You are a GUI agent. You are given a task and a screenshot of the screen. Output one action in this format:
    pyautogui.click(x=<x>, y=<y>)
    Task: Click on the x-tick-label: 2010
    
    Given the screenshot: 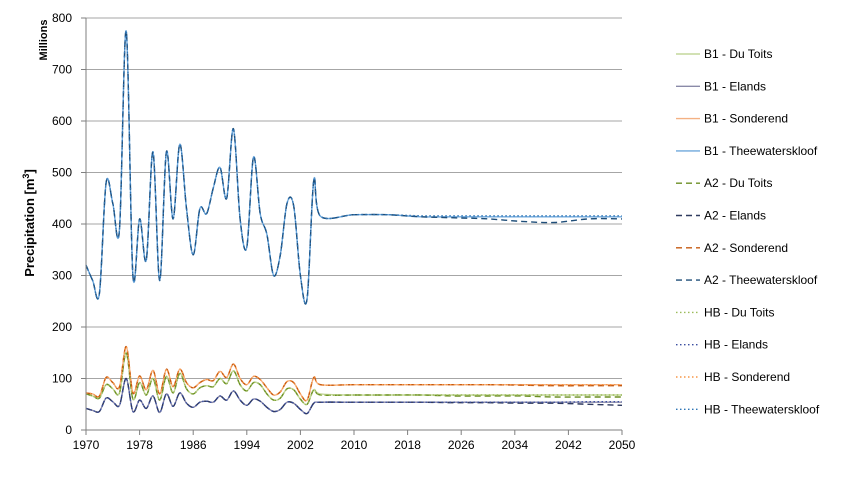 What is the action you would take?
    pyautogui.click(x=354, y=445)
    